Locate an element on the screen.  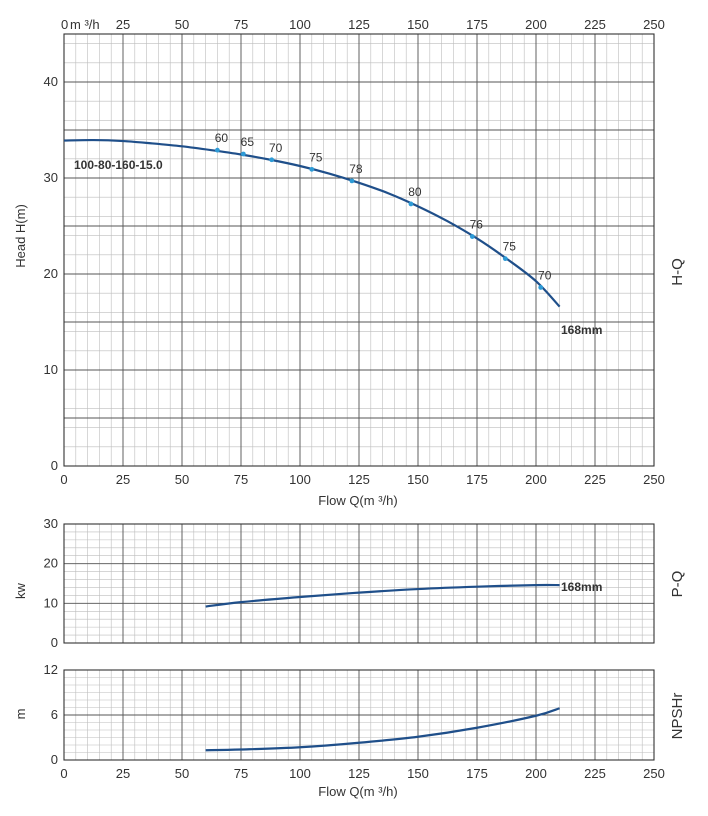
top-x-tick-label: 225 is located at coordinates (595, 24).